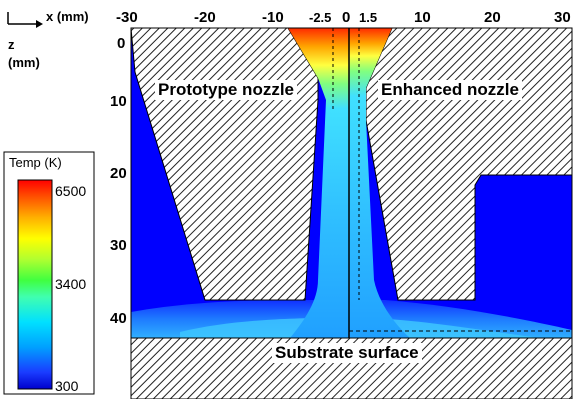 The height and width of the screenshot is (399, 582). What do you see at coordinates (67, 16) in the screenshot?
I see `x-axis-label: x (mm)` at bounding box center [67, 16].